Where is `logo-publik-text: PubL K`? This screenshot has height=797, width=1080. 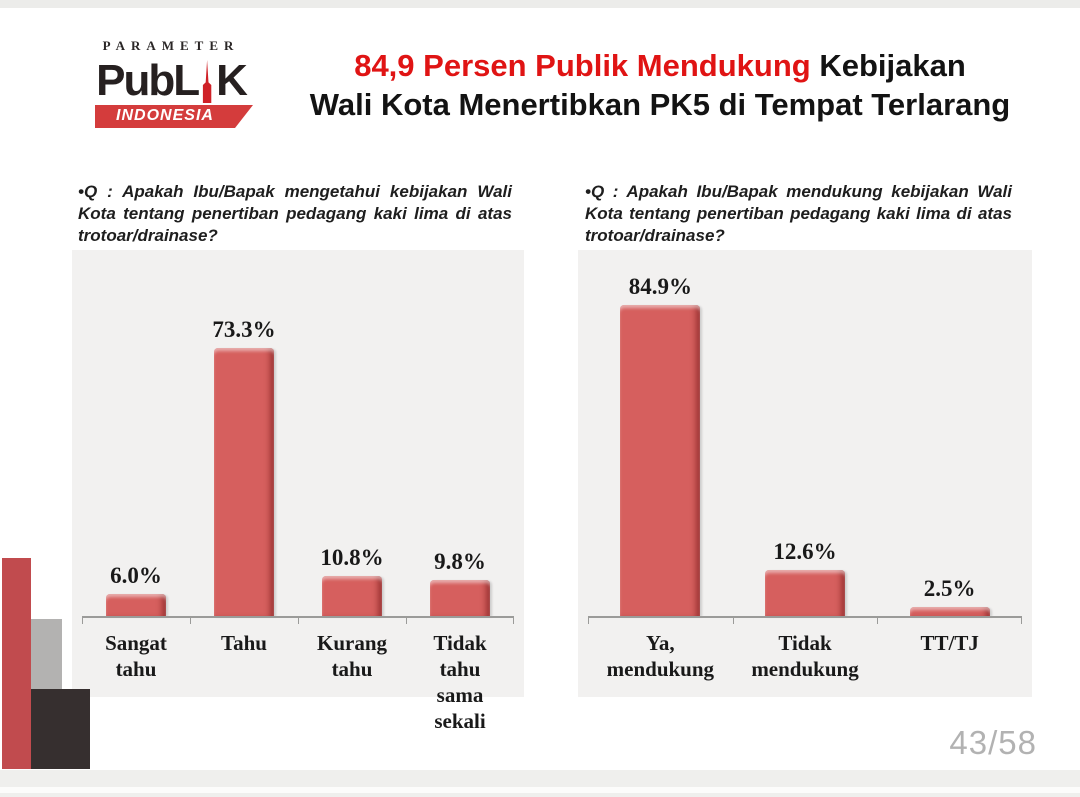 logo-publik-text: PubL K is located at coordinates (171, 80).